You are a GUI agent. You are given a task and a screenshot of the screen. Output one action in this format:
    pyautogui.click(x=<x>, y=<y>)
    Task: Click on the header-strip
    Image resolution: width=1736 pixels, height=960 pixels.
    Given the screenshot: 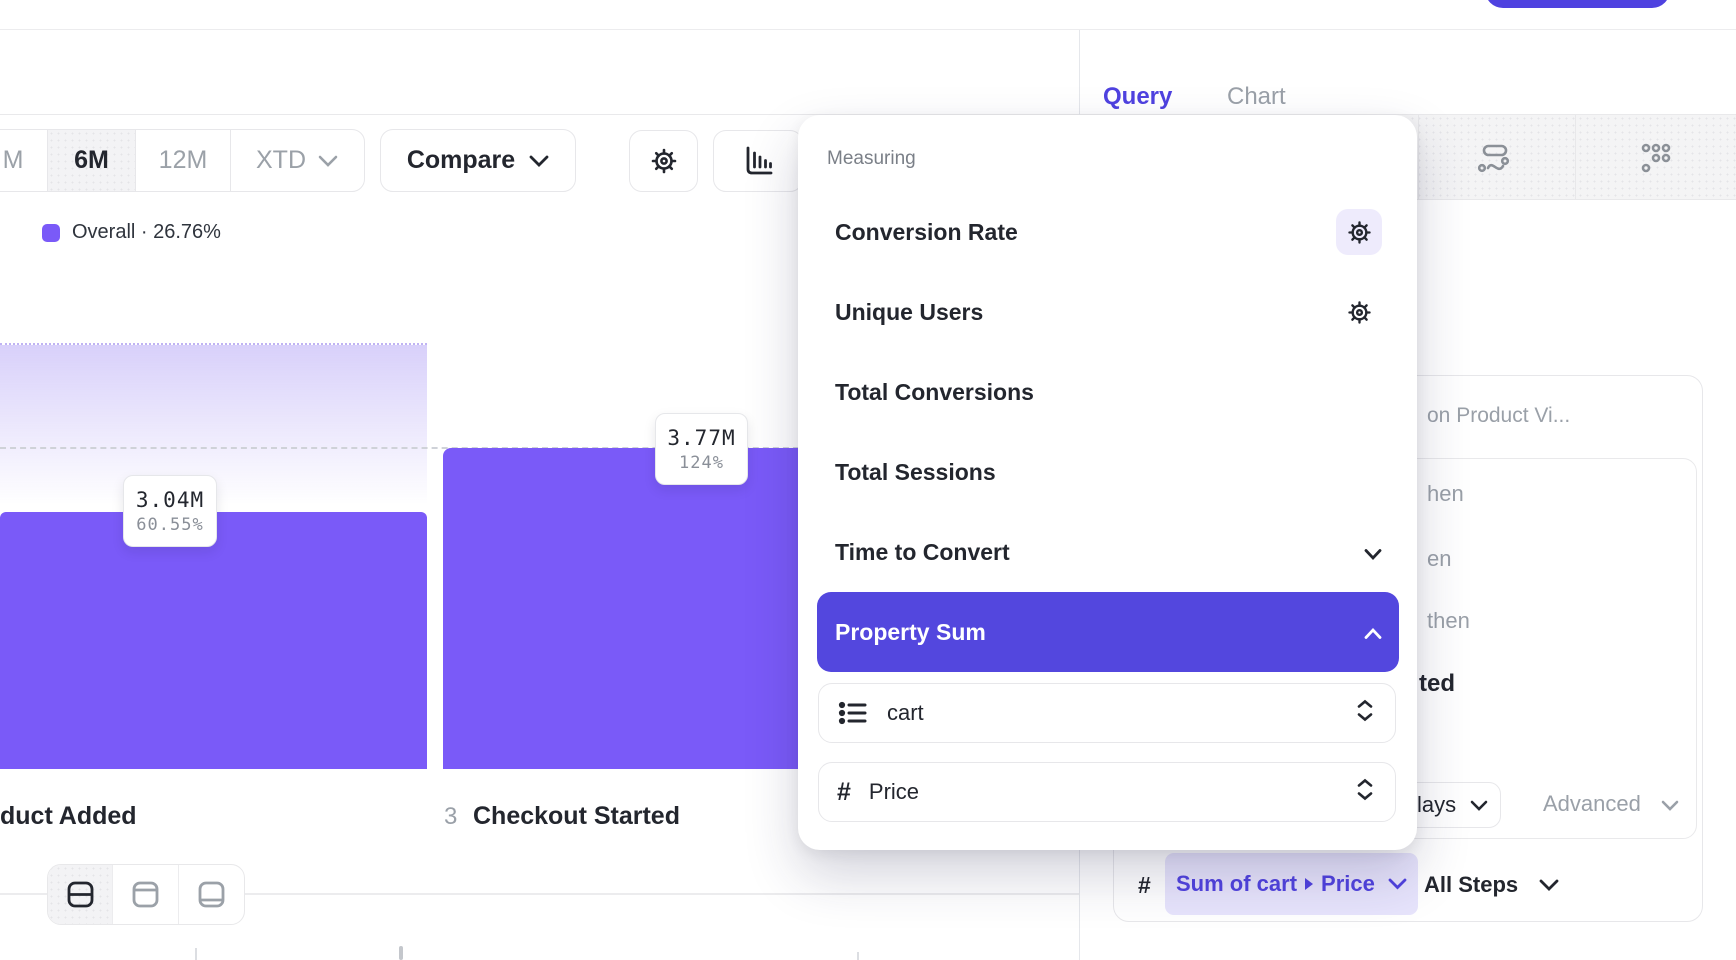 What is the action you would take?
    pyautogui.click(x=868, y=72)
    